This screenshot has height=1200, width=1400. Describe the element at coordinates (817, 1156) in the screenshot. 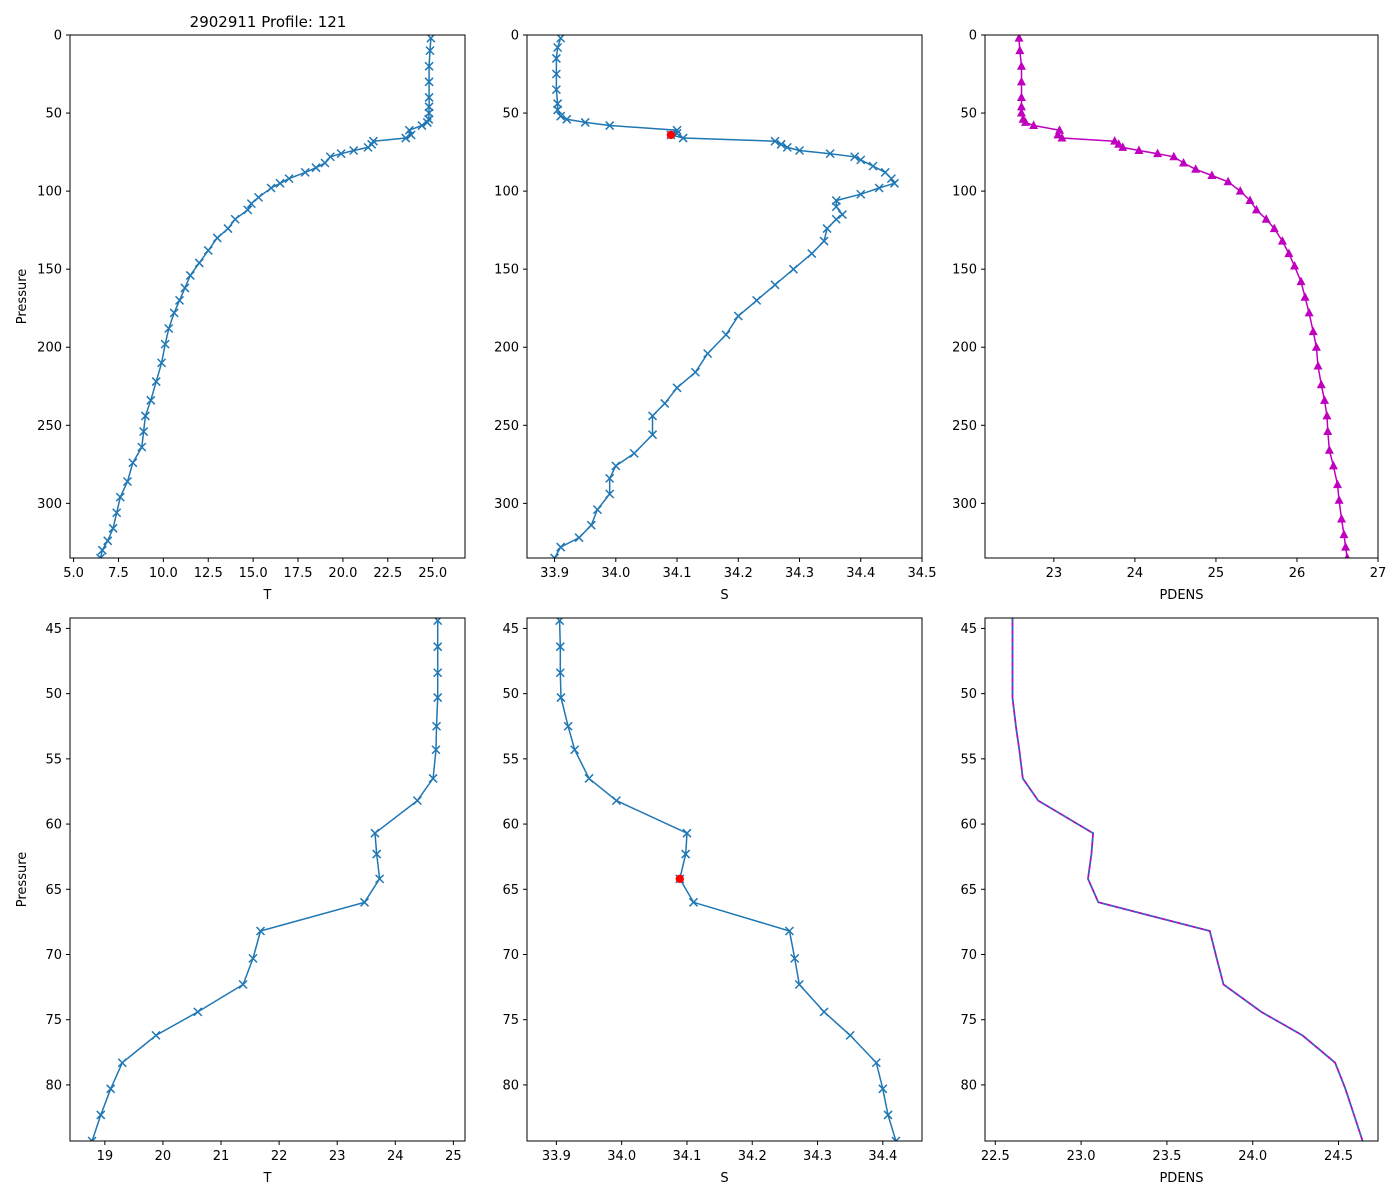

I see `x-tick-label: 34.3` at that location.